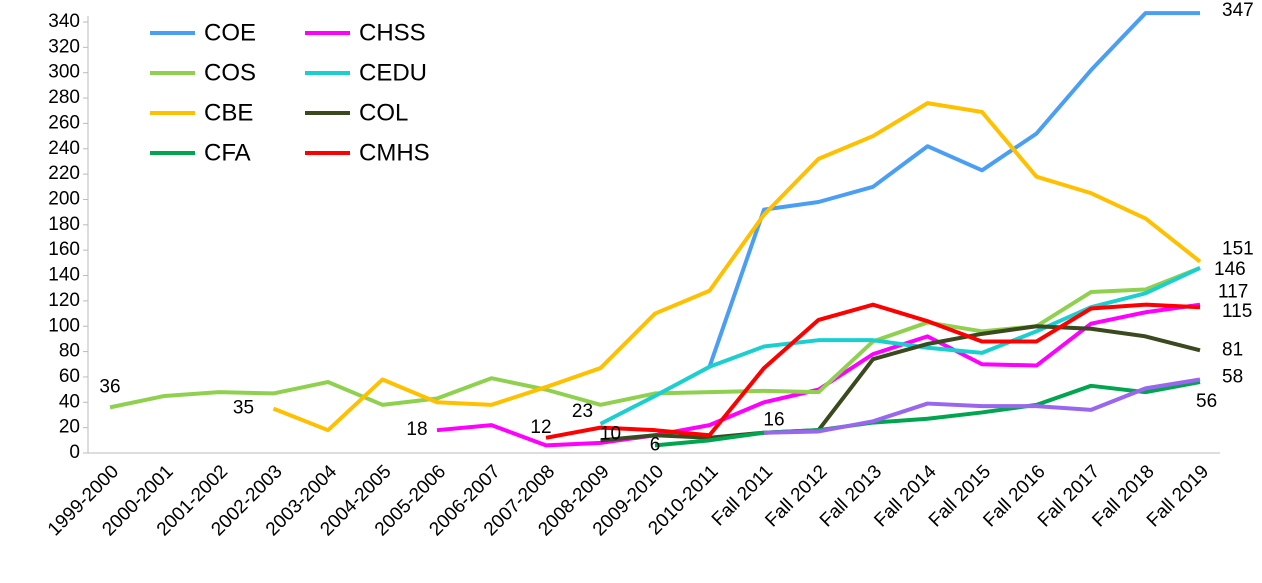 This screenshot has width=1262, height=583. I want to click on data-label: 81, so click(1232, 349).